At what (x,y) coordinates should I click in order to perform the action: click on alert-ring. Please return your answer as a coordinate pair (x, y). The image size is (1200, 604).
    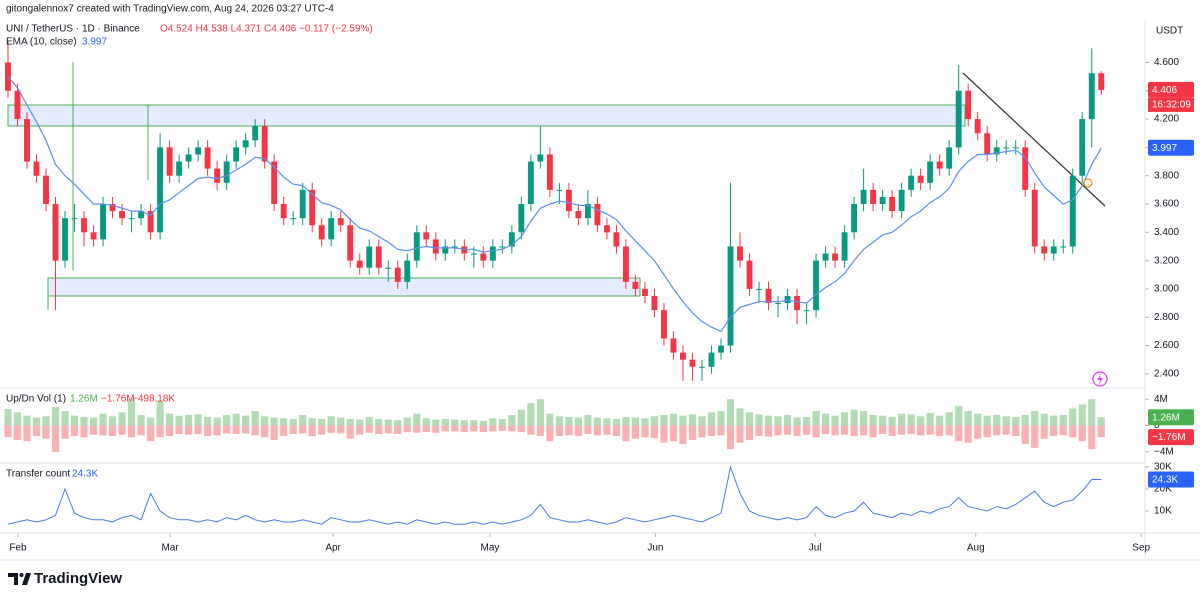
    Looking at the image, I should click on (1100, 379).